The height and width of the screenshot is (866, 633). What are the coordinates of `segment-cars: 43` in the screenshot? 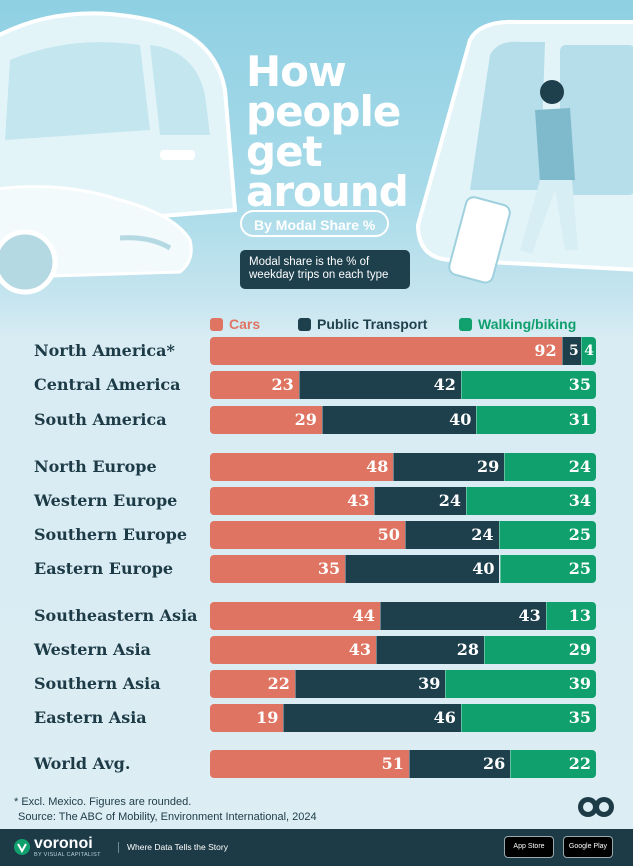 It's located at (292, 501).